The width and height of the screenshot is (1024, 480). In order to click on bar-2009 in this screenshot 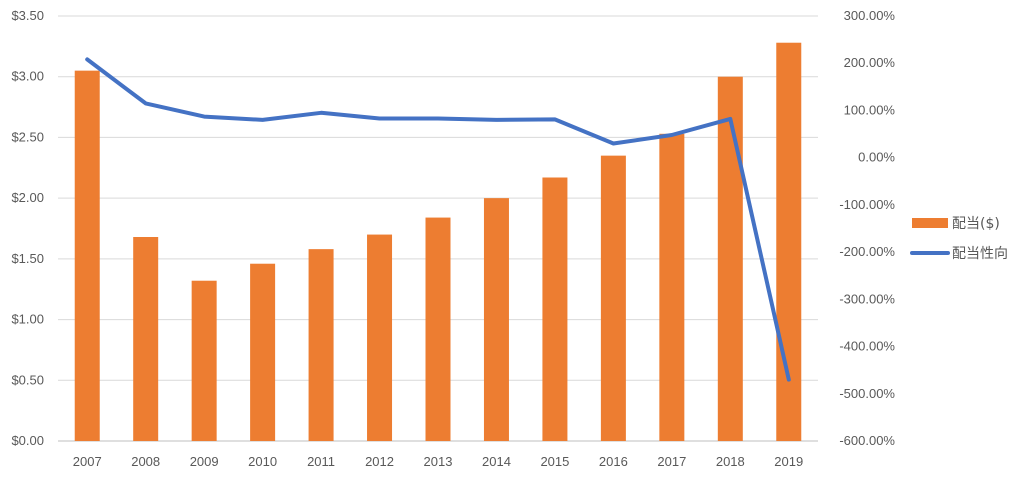, I will do `click(204, 360)`.